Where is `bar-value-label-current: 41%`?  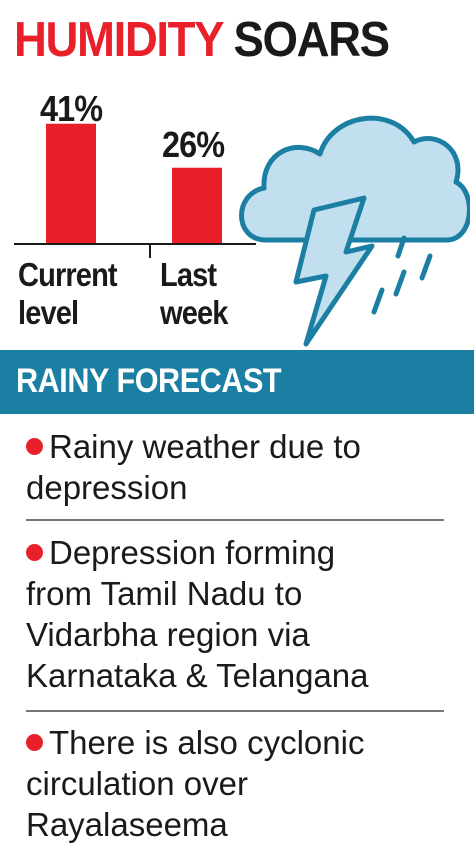 bar-value-label-current: 41% is located at coordinates (71, 108).